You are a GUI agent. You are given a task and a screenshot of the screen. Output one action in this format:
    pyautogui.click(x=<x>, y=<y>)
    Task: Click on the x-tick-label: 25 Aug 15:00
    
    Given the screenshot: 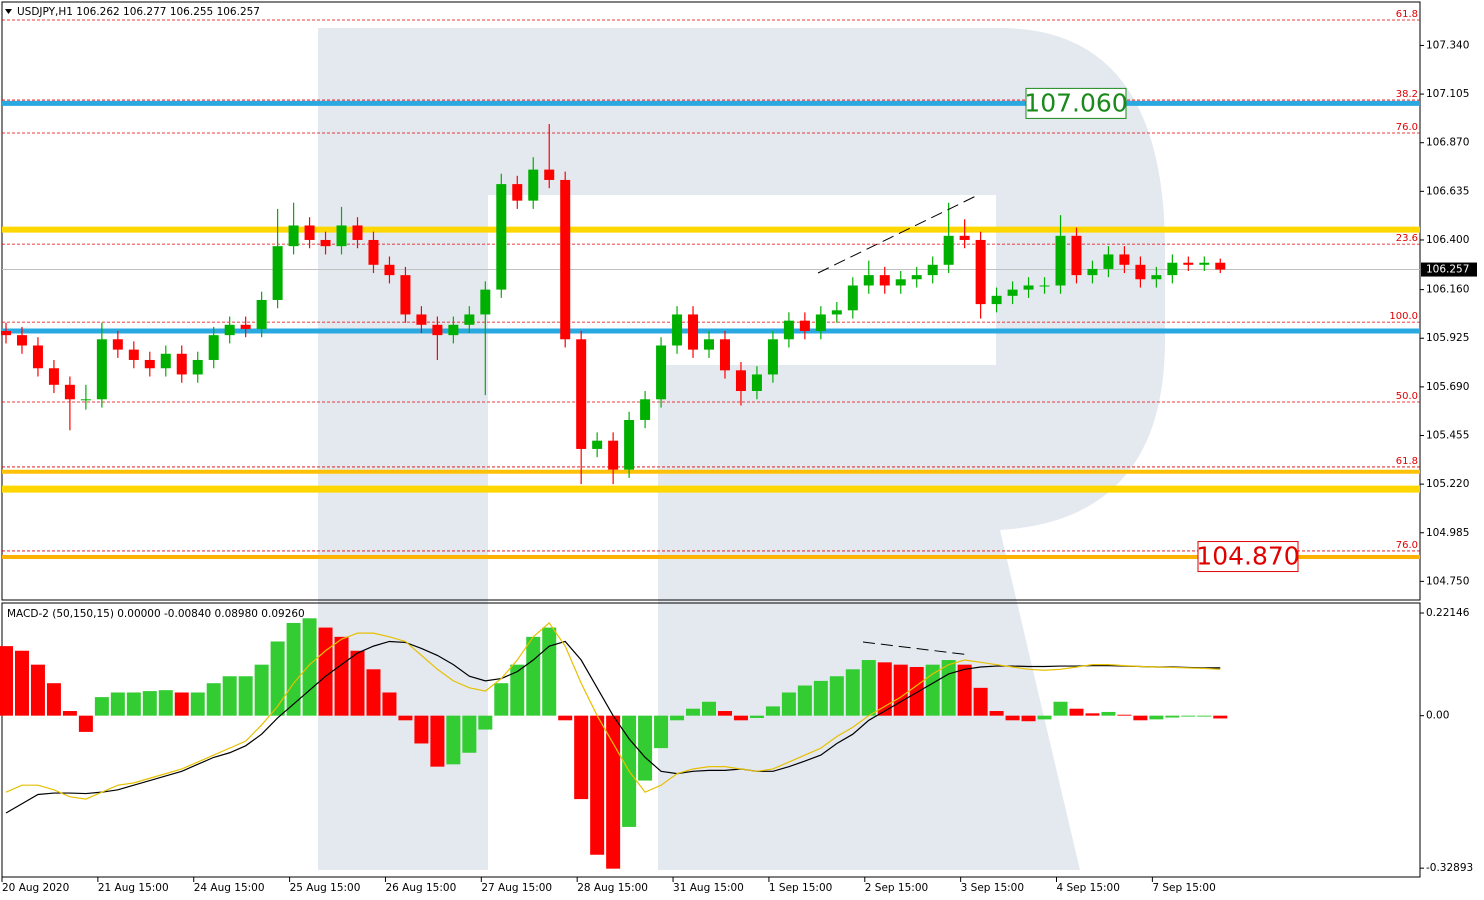 What is the action you would take?
    pyautogui.click(x=325, y=888)
    